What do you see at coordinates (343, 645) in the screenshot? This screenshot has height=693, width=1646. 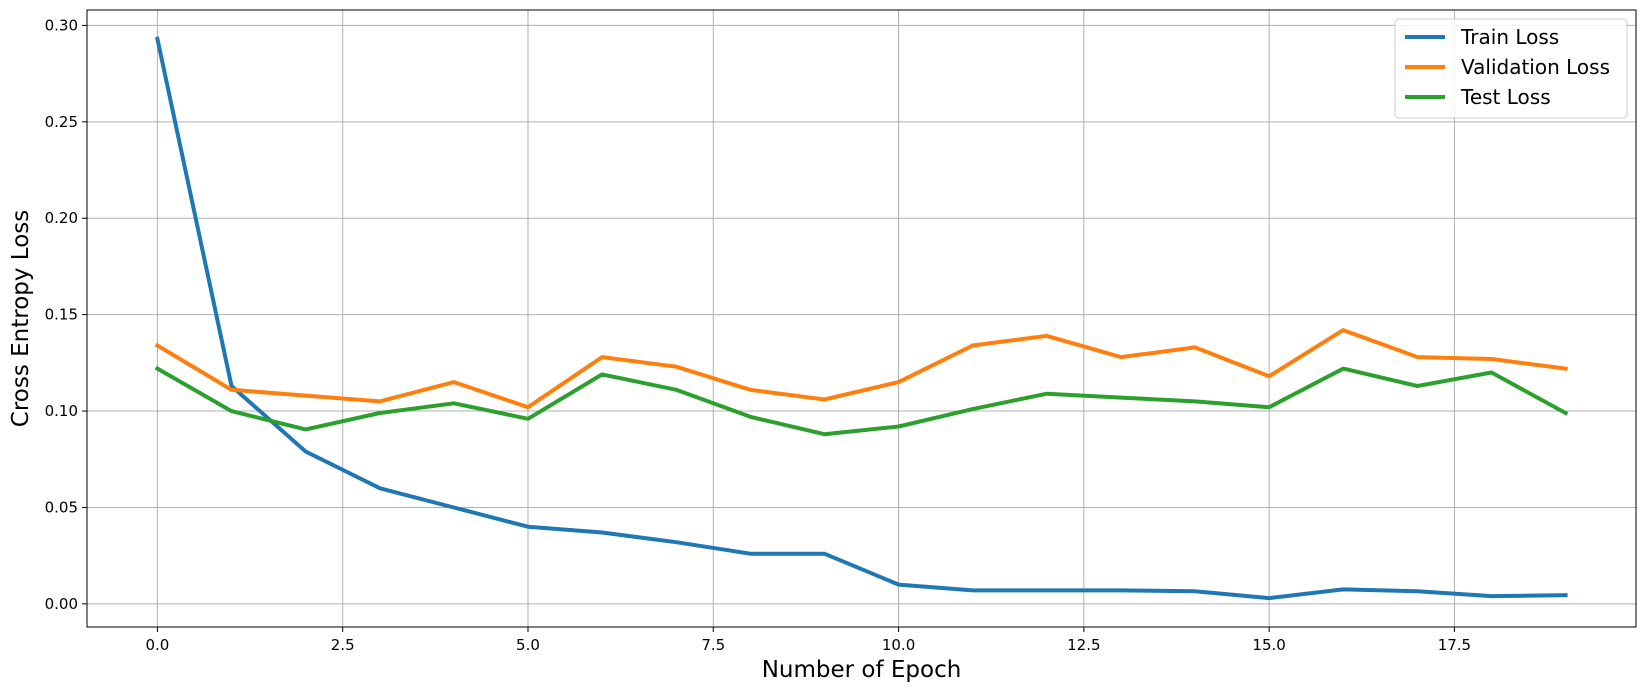 I see `x-tick-label: 2.5` at bounding box center [343, 645].